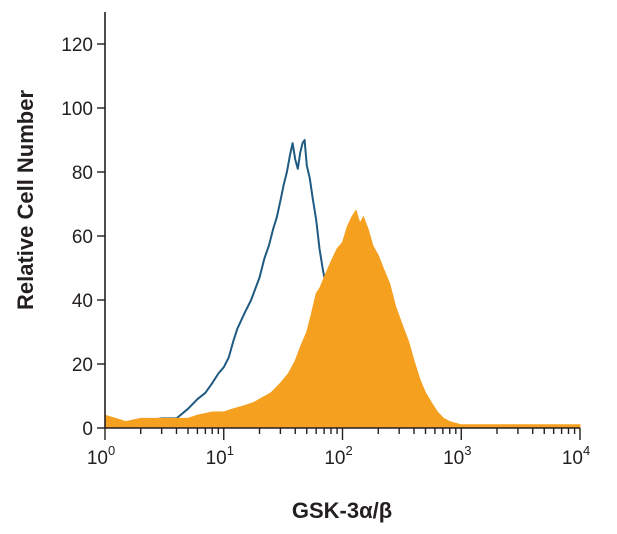 The width and height of the screenshot is (617, 534). Describe the element at coordinates (220, 456) in the screenshot. I see `x-tick-label: 10¹` at that location.